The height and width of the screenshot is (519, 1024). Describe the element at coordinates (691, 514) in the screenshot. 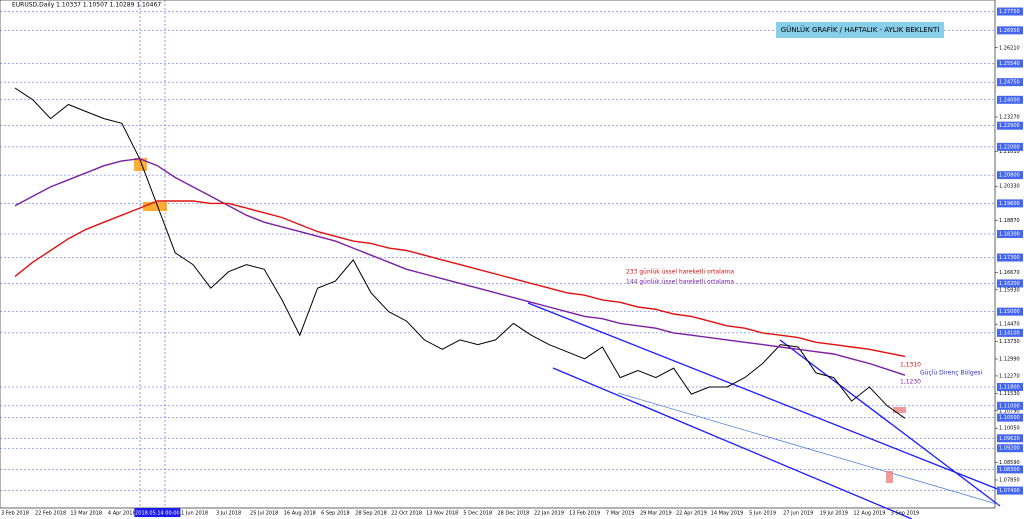

I see `x-tick-label: 22 Apr 2019` at that location.